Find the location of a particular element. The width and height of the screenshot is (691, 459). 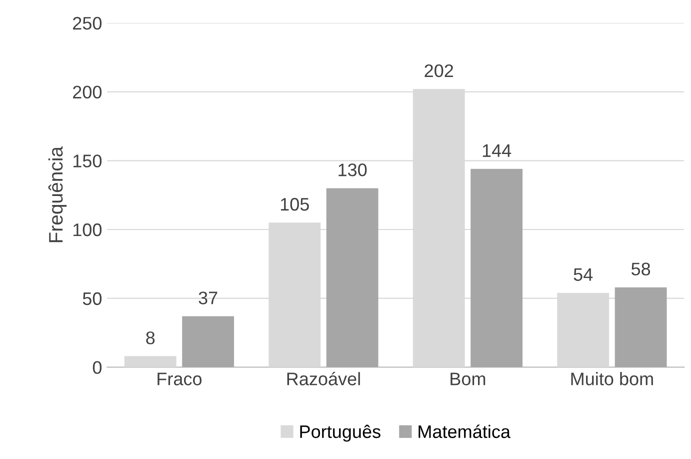

y-axis-title: Frequência is located at coordinates (57, 194).